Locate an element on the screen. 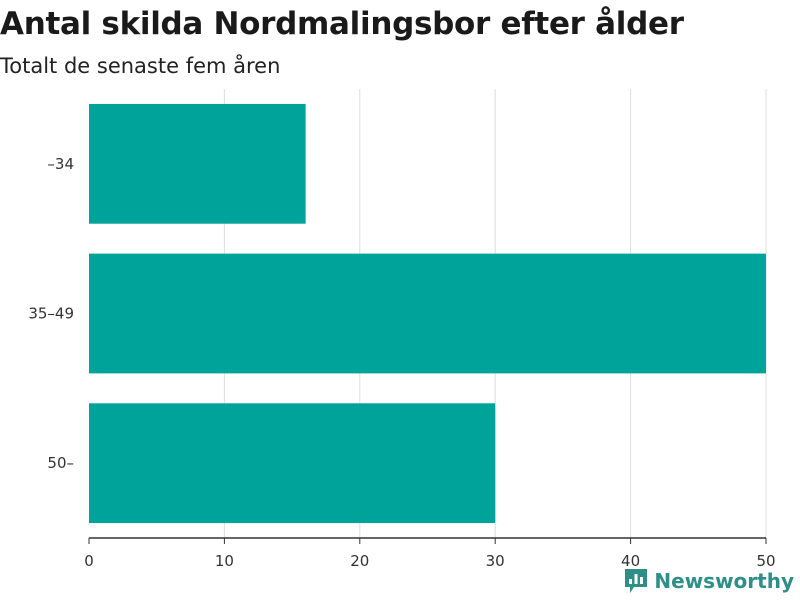 The height and width of the screenshot is (600, 800). x-tick-label: 20 is located at coordinates (359, 561).